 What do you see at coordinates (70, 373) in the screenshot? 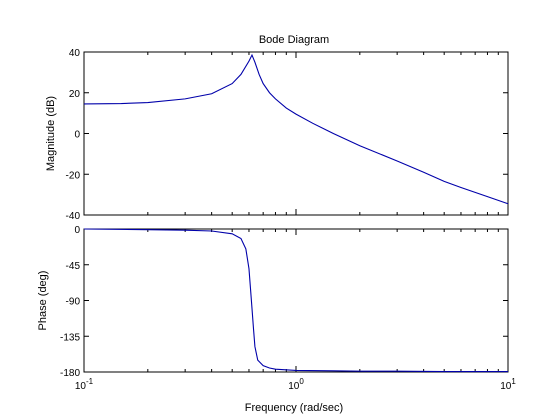
I see `phase-y-tick-label: -180` at bounding box center [70, 373].